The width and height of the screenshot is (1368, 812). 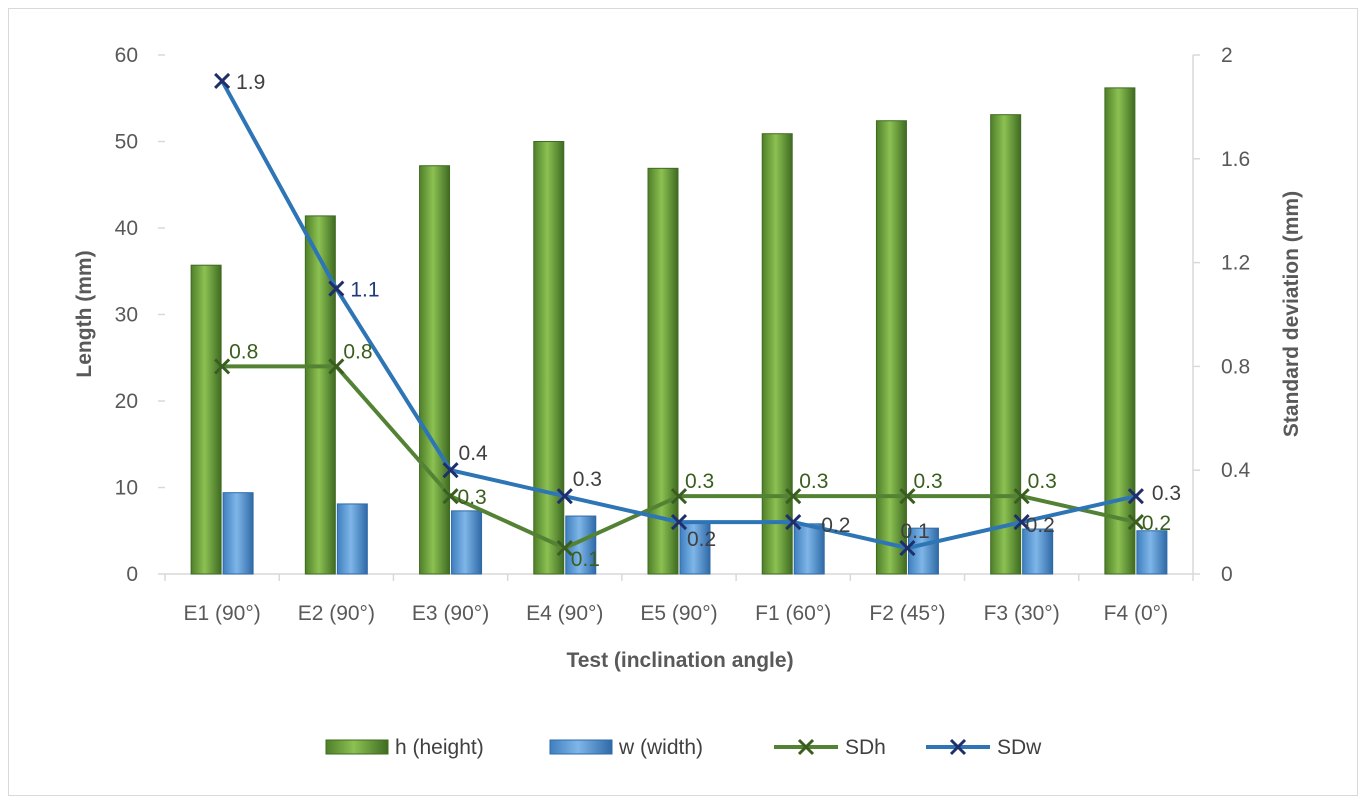 I want to click on y2-tick-label-5: 2, so click(x=1227, y=55).